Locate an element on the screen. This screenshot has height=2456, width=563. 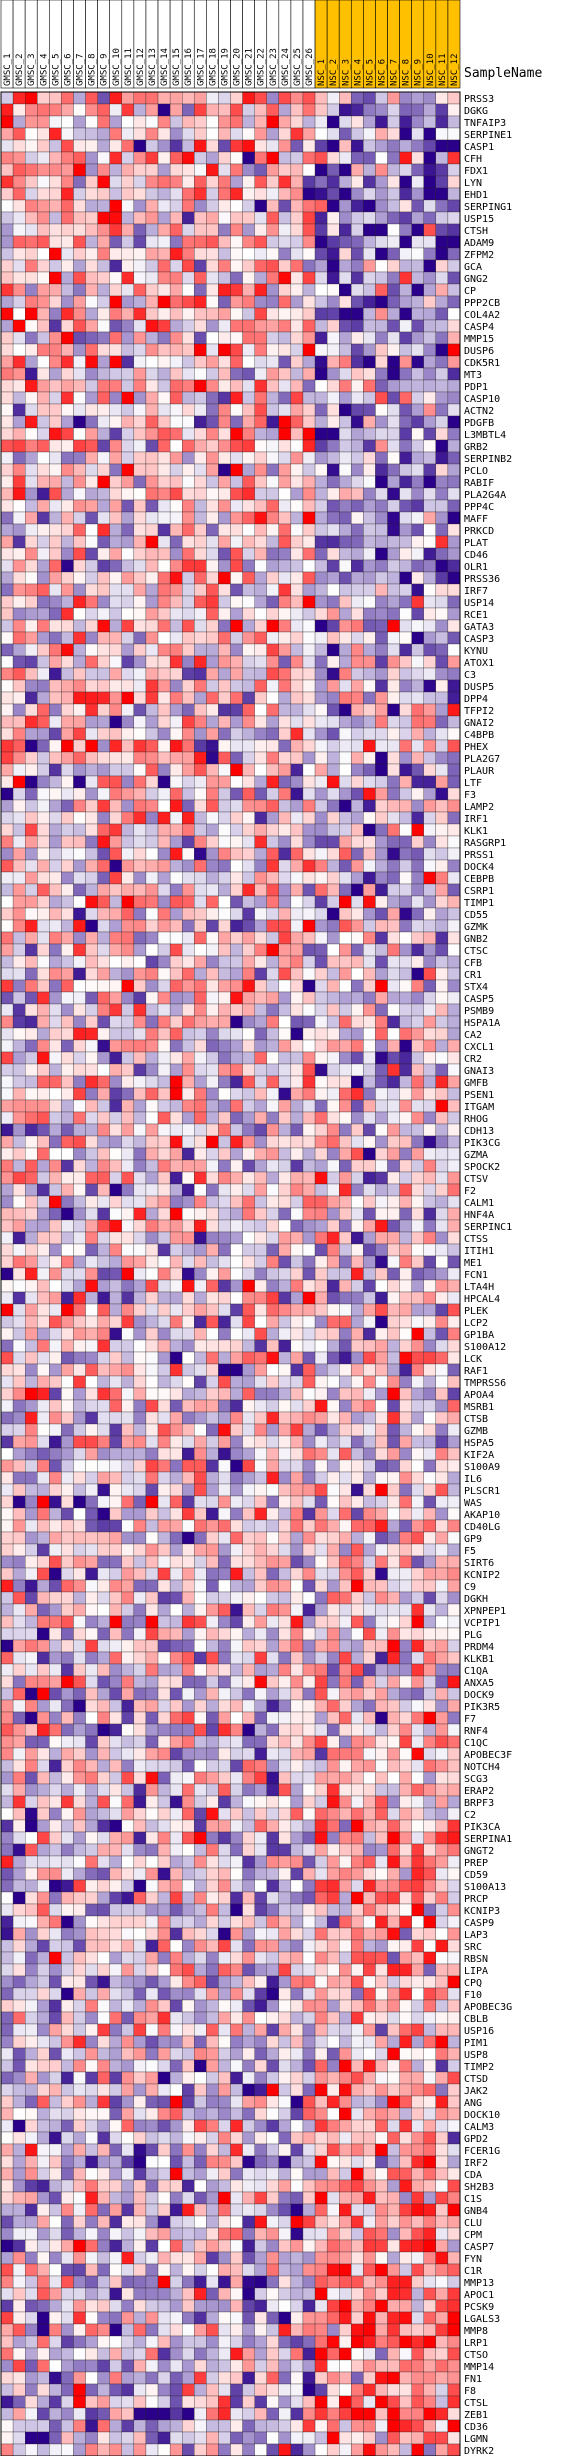
column-label: GMSC_8 is located at coordinates (93, 69).